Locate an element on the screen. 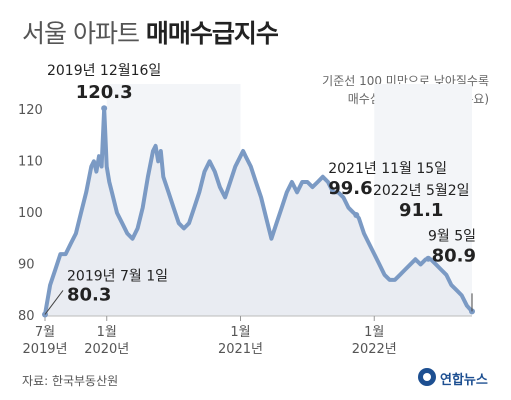 This screenshot has width=511, height=400. x-tick-year: 2019년 is located at coordinates (44, 349).